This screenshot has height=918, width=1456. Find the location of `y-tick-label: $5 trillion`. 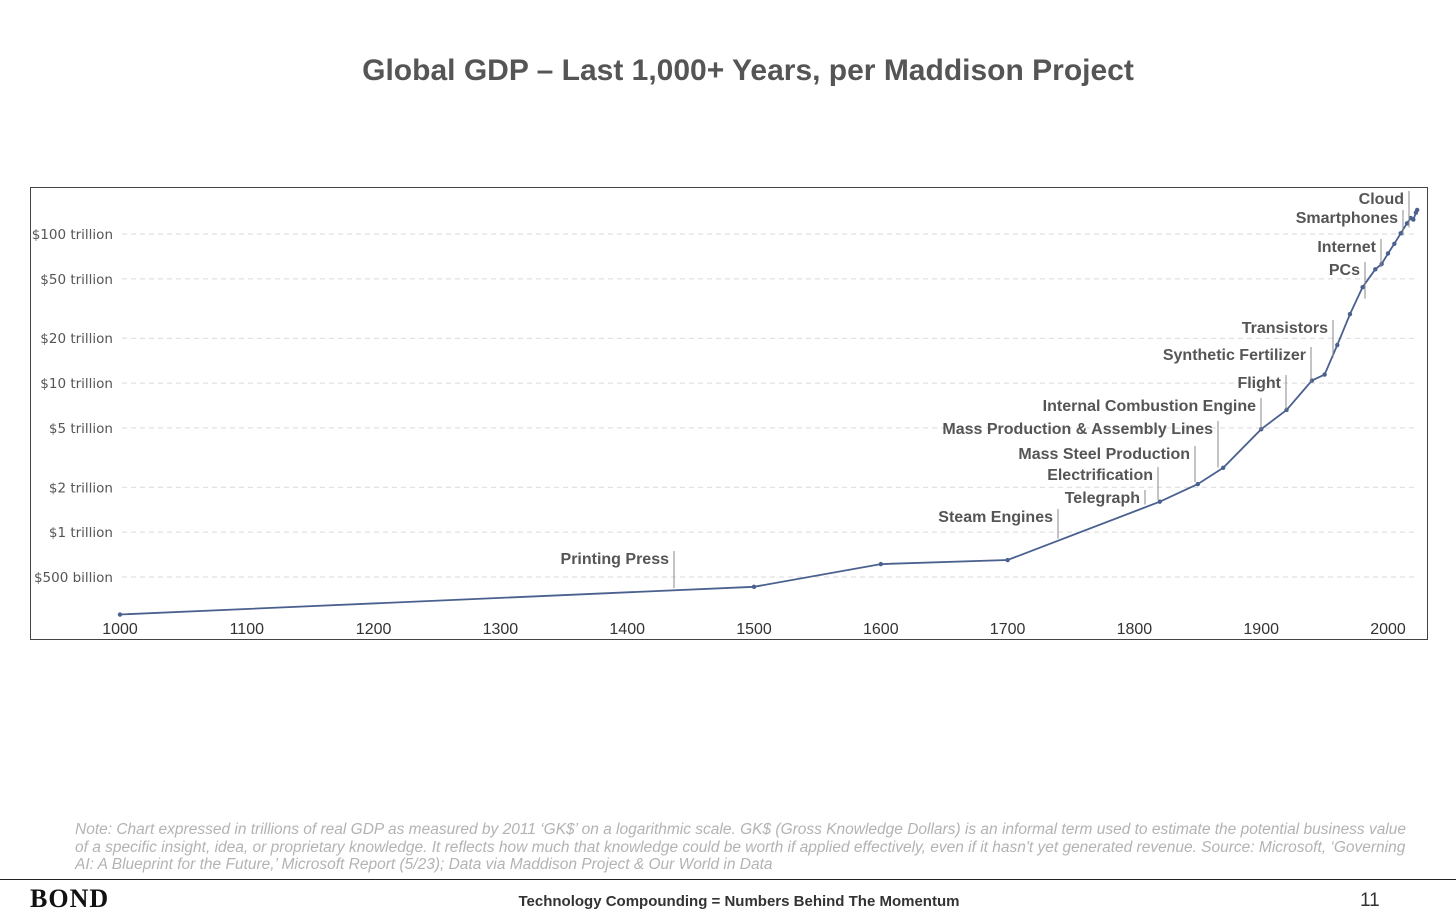

y-tick-label: $5 trillion is located at coordinates (81, 429).